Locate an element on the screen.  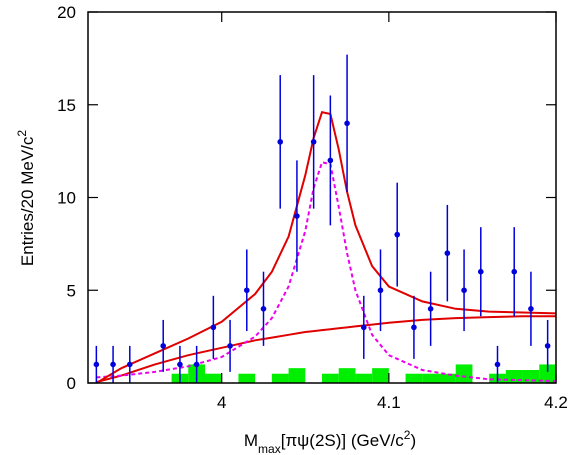
x-axis-label-part: 2 is located at coordinates (407, 435).